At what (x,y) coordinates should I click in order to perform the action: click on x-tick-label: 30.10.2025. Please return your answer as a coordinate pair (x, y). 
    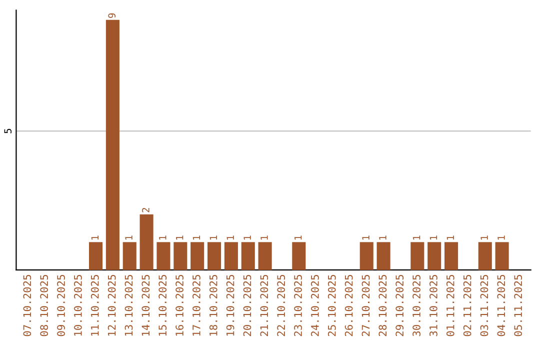
    Looking at the image, I should click on (416, 305).